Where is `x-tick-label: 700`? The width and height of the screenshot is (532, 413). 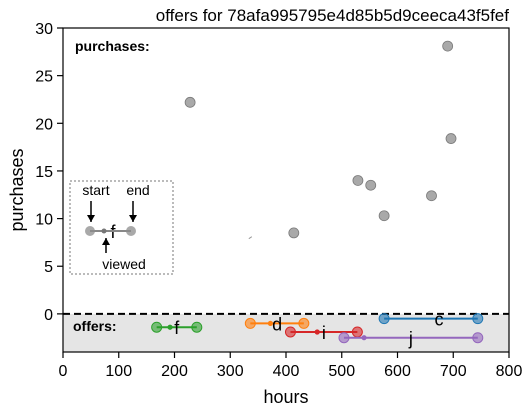
x-tick-label: 700 is located at coordinates (453, 371).